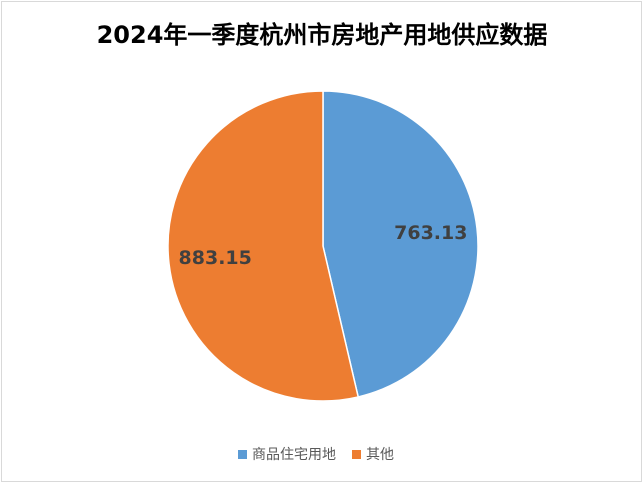 The height and width of the screenshot is (488, 644). What do you see at coordinates (322, 35) in the screenshot?
I see `chart-title: 2024年一季度杭州市房地产用地供应数据` at bounding box center [322, 35].